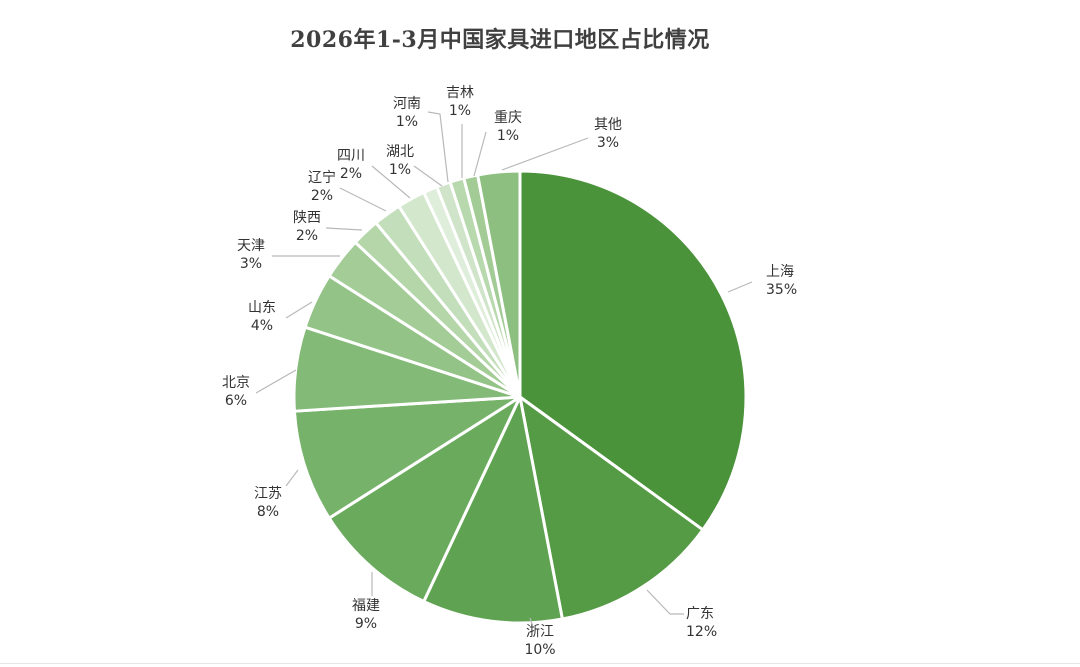  Describe the element at coordinates (236, 383) in the screenshot. I see `slice-category-label: 北京` at that location.